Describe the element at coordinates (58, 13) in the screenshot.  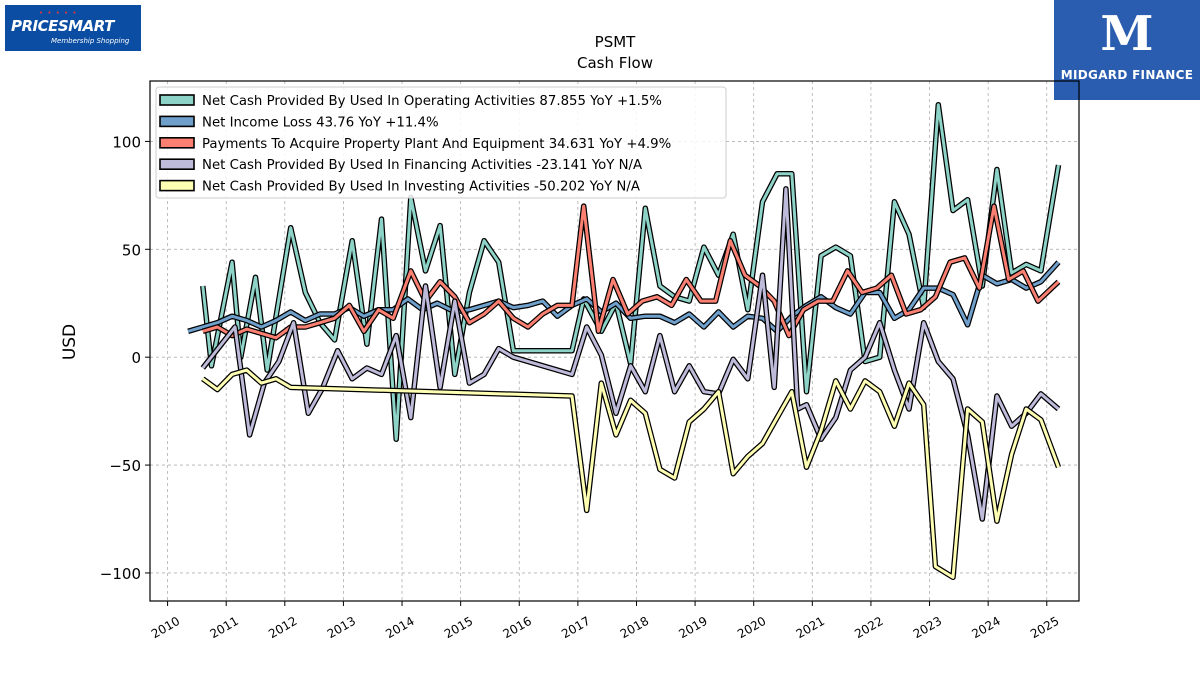
I see `logo-dots: • • • • •` at that location.